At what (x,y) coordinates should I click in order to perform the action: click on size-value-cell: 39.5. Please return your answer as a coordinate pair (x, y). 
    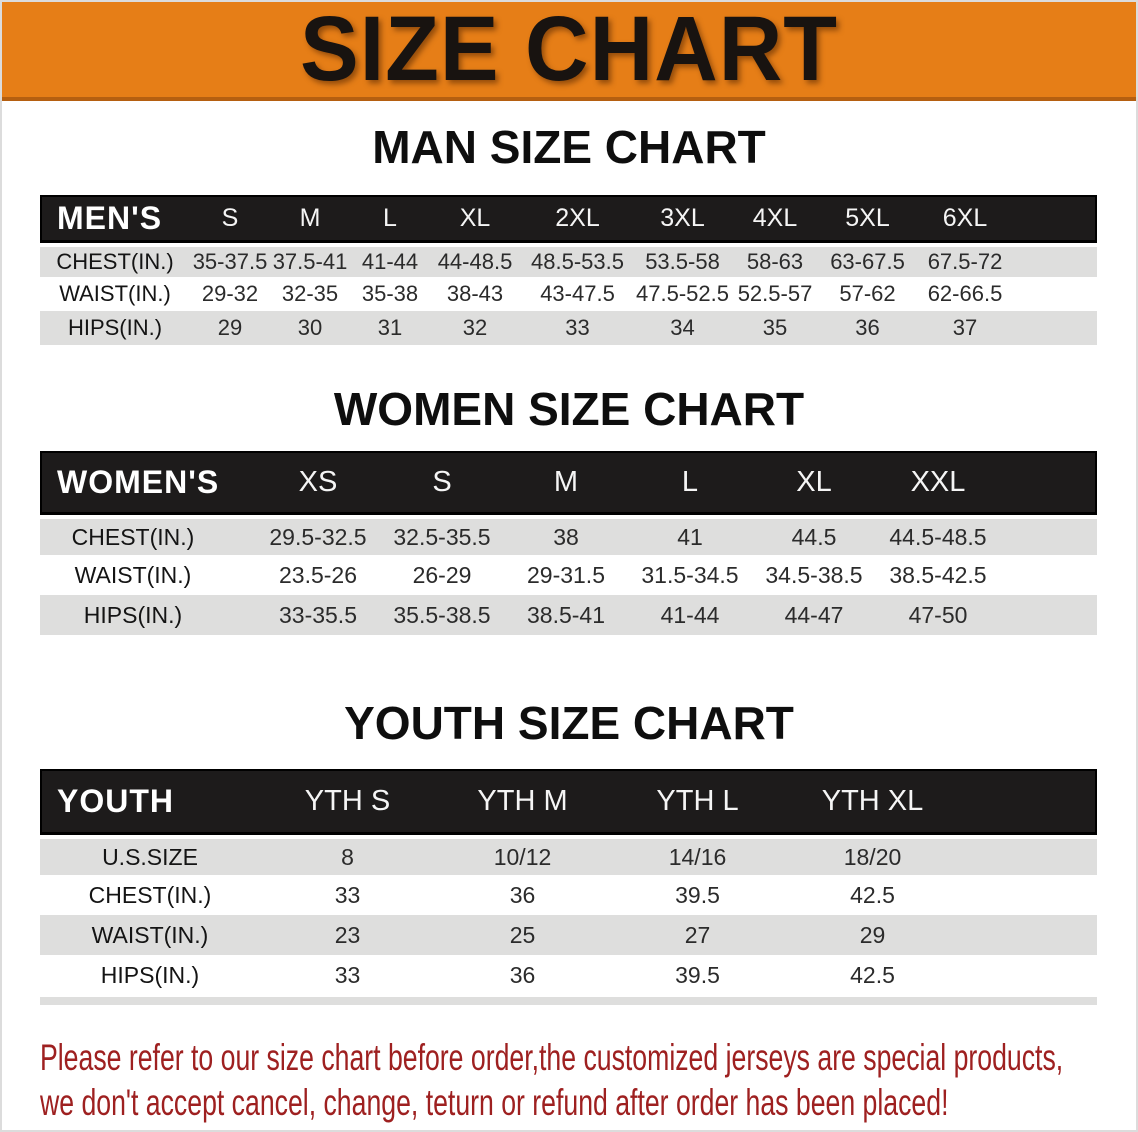
    Looking at the image, I should click on (697, 974).